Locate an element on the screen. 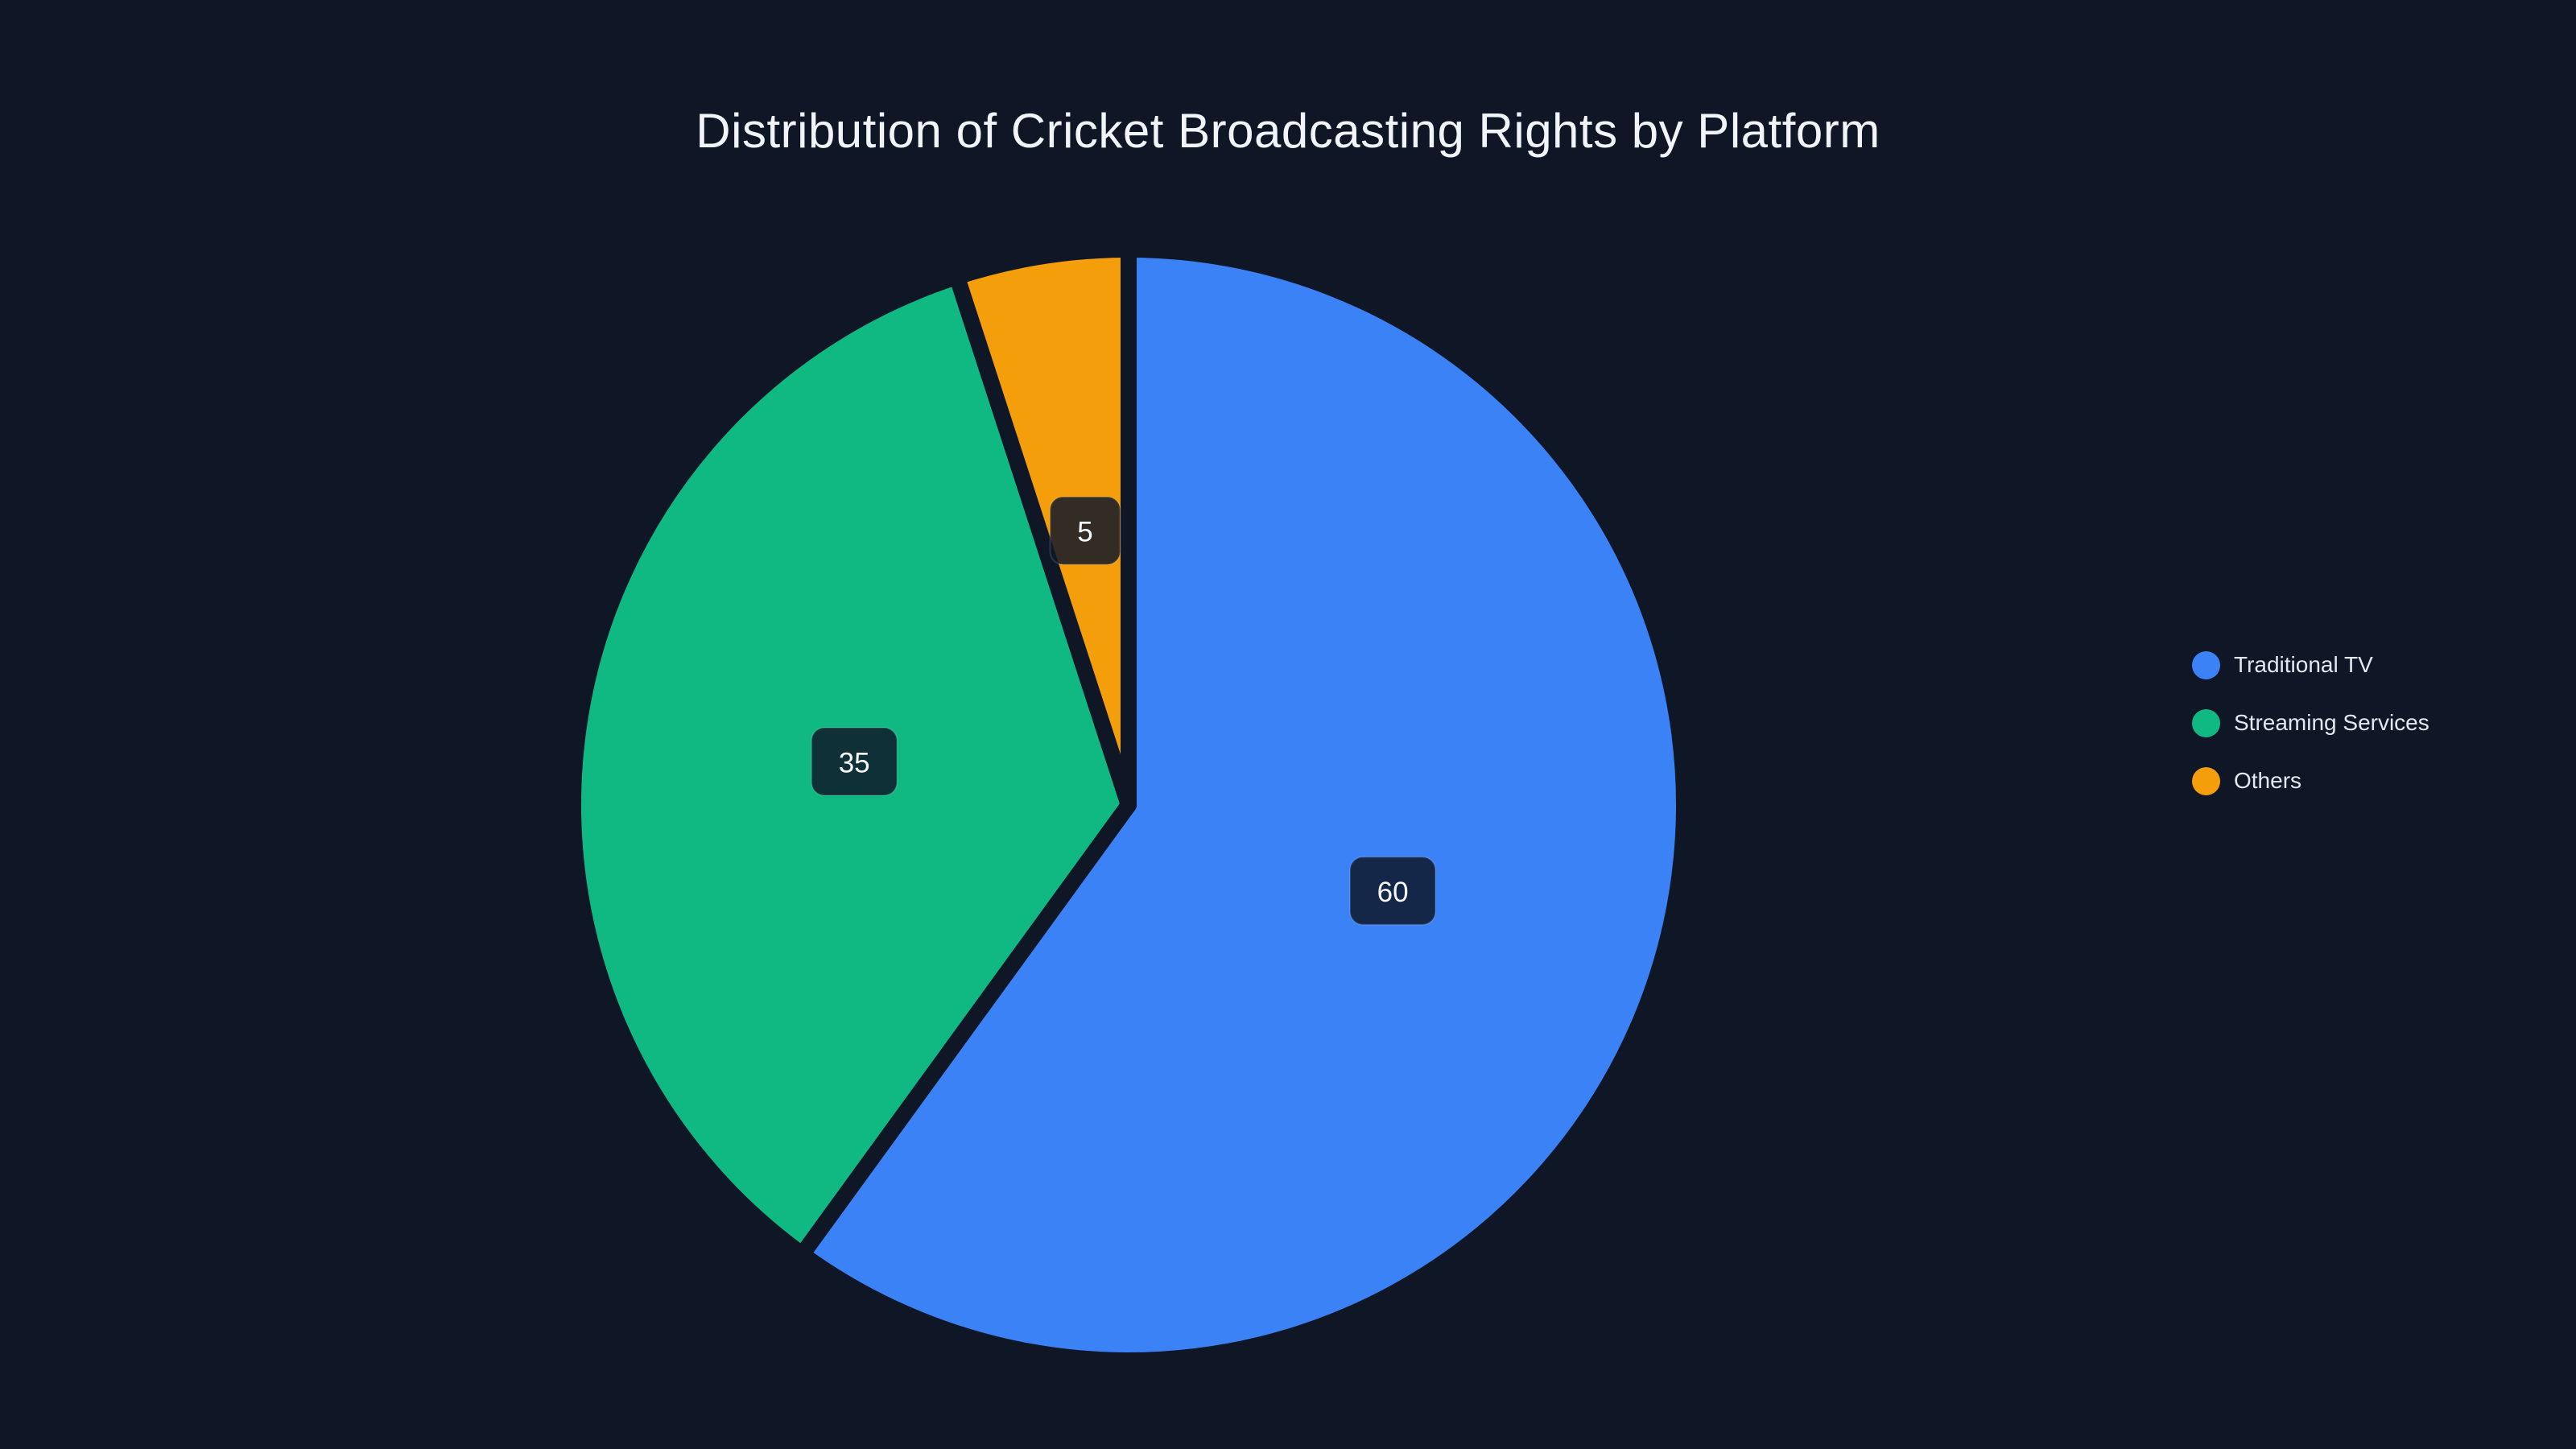 This screenshot has height=1449, width=2576. slice-value-label-streaming-services: 35 is located at coordinates (854, 761).